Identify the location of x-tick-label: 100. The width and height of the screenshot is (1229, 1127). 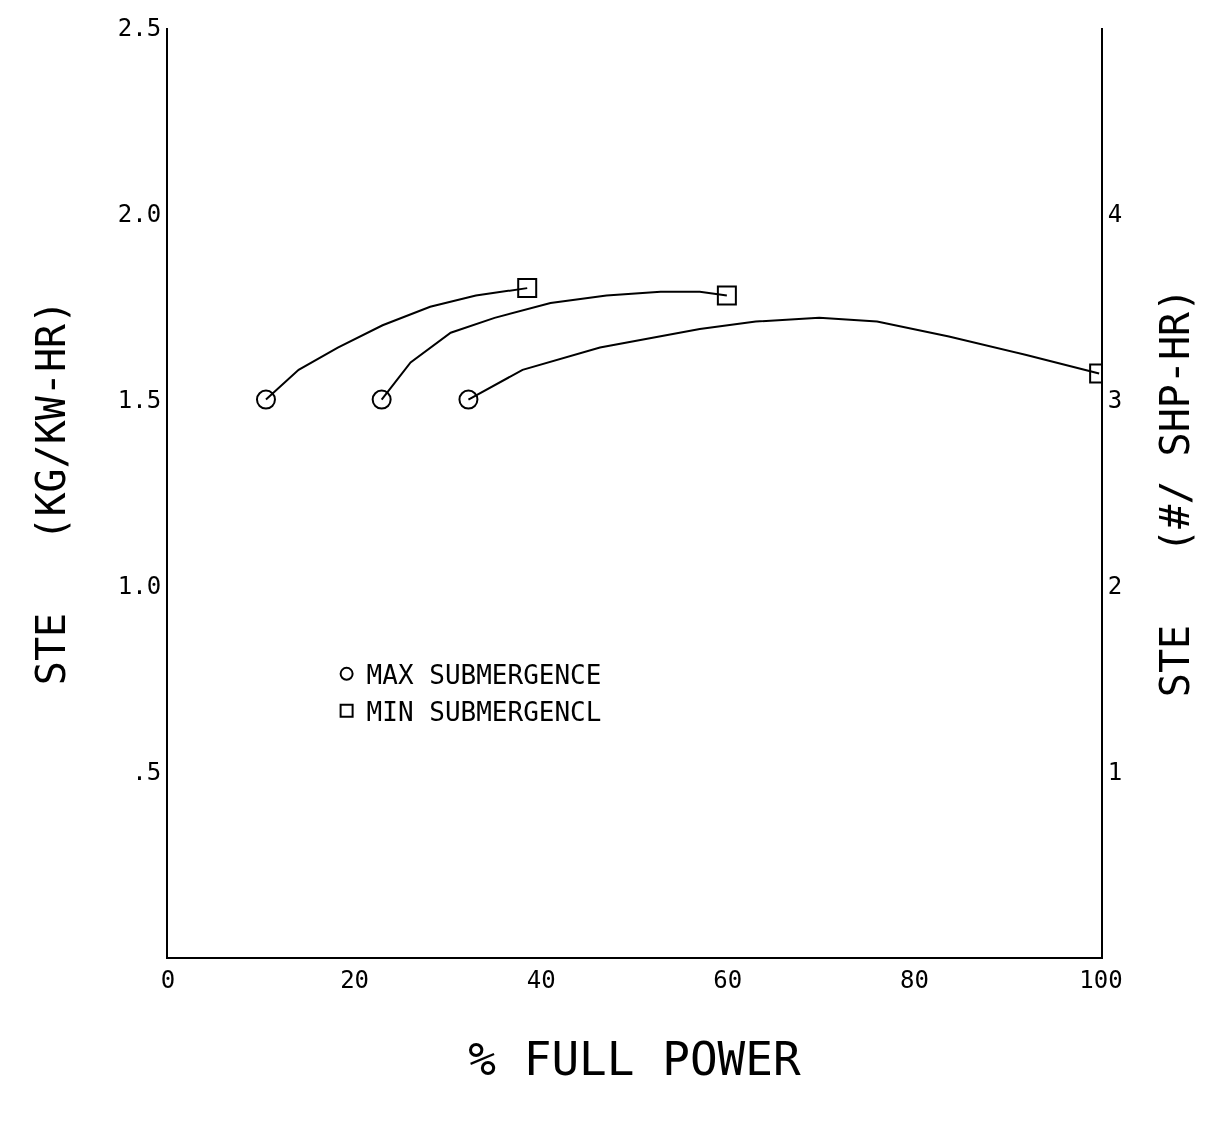
(1101, 979).